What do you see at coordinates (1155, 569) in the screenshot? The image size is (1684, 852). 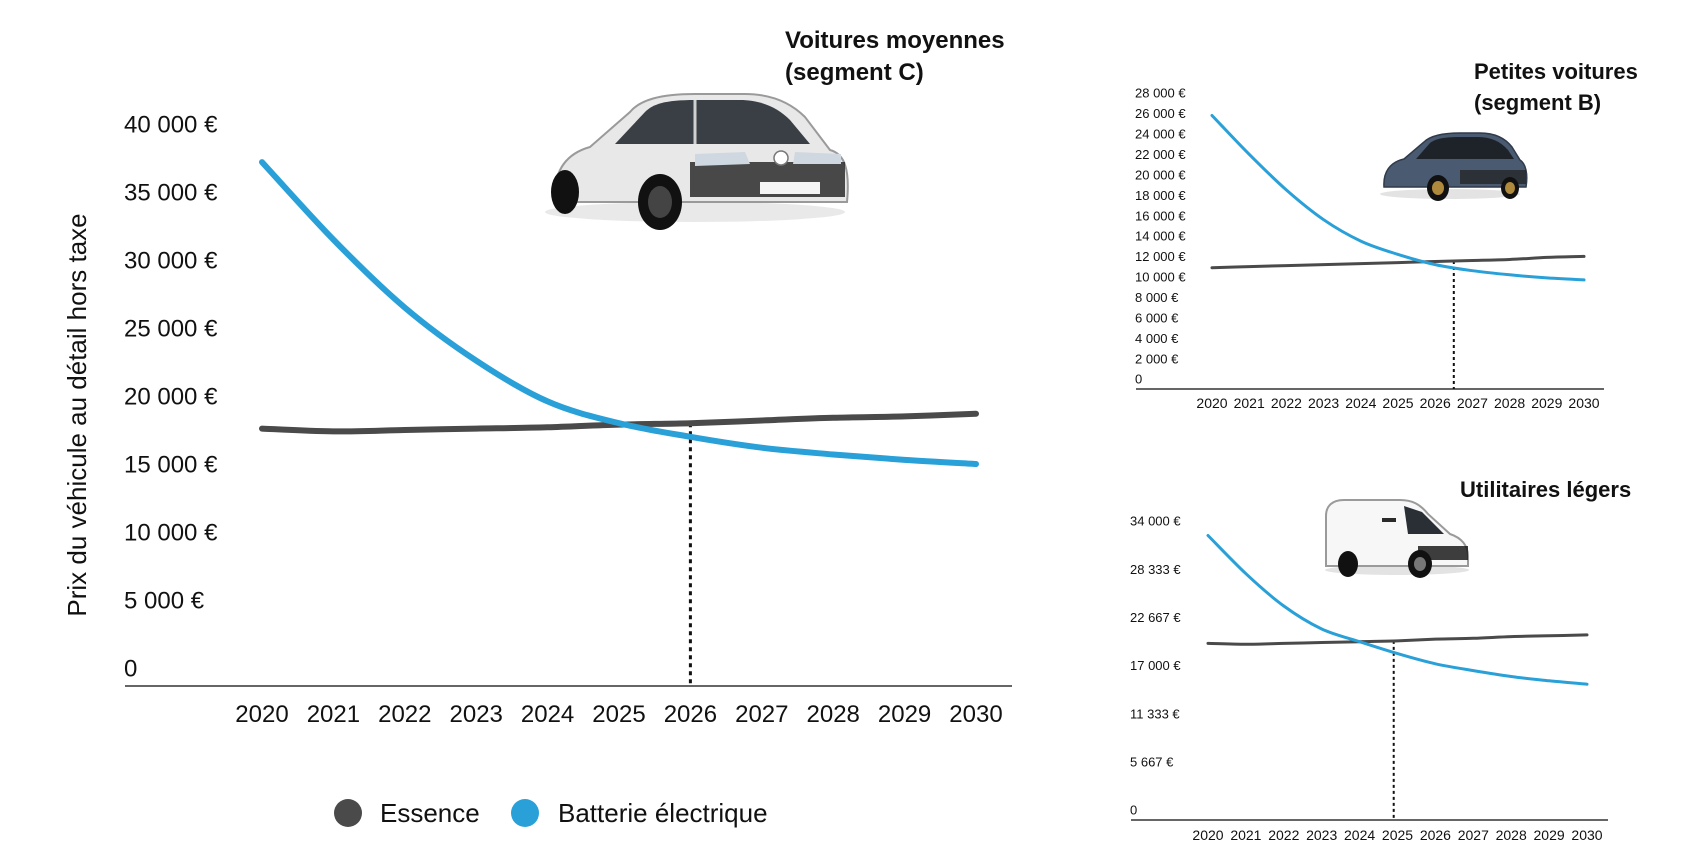 I see `van-y-tick-label: 28 333 €` at bounding box center [1155, 569].